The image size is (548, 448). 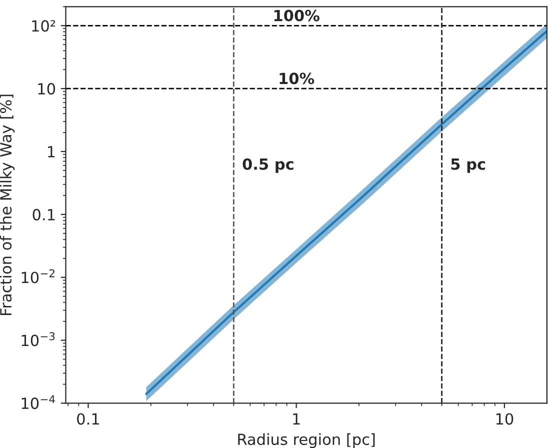 What do you see at coordinates (44, 26) in the screenshot?
I see `y-tick-label: 10²` at bounding box center [44, 26].